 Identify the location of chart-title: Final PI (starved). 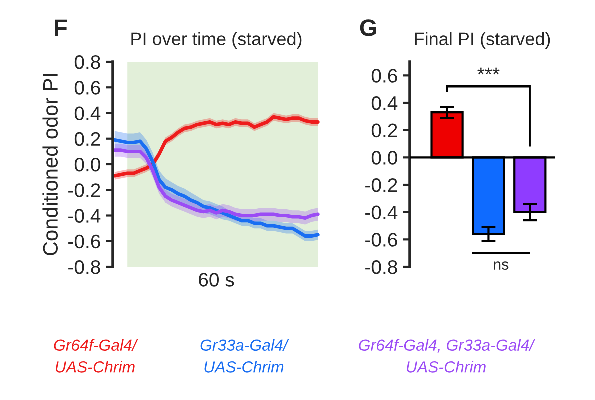
(482, 41).